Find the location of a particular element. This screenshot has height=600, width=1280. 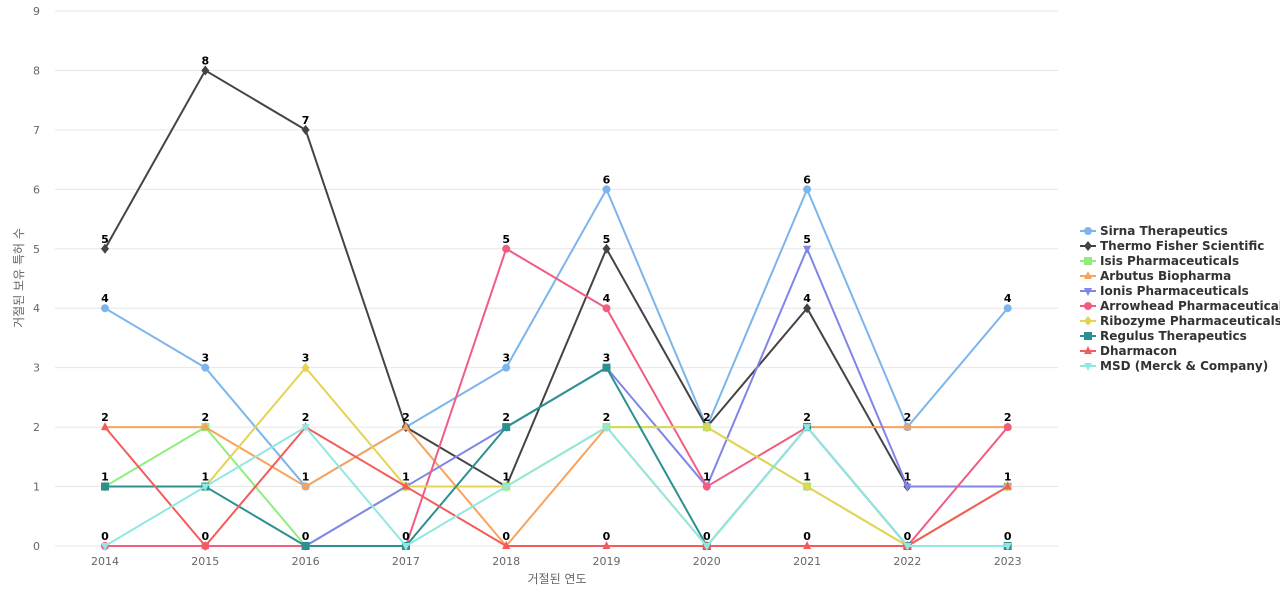

legend-label: Ionis Pharmaceuticals is located at coordinates (1174, 291).